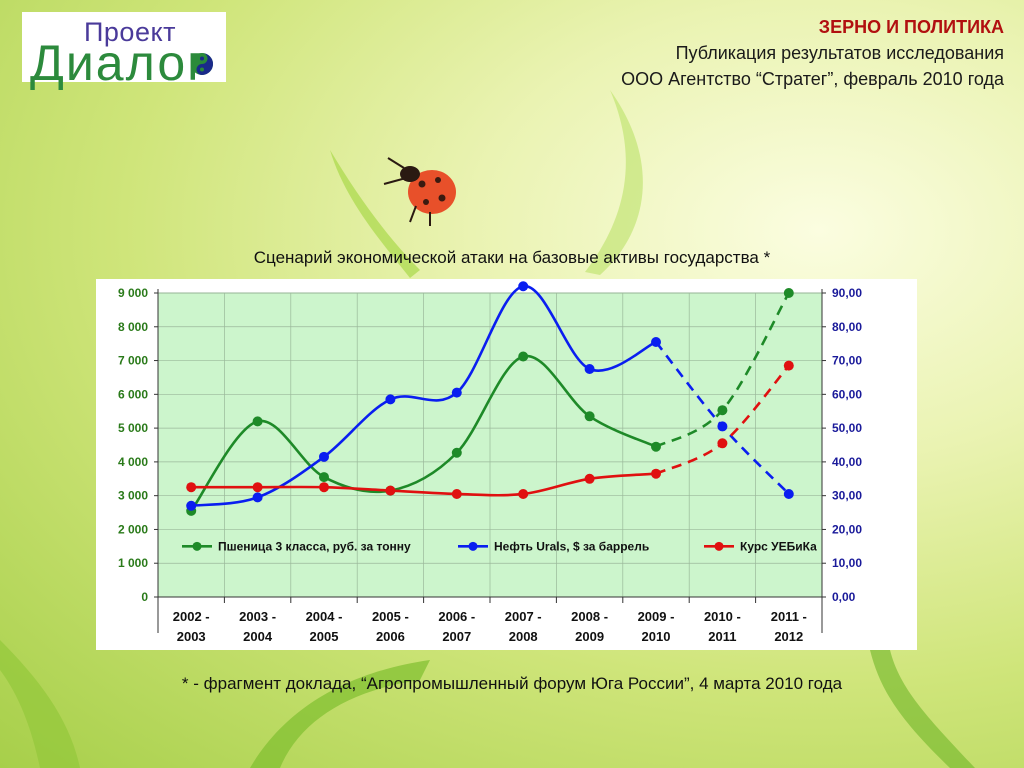  I want to click on right-axis-tick-label: 60,00, so click(847, 394).